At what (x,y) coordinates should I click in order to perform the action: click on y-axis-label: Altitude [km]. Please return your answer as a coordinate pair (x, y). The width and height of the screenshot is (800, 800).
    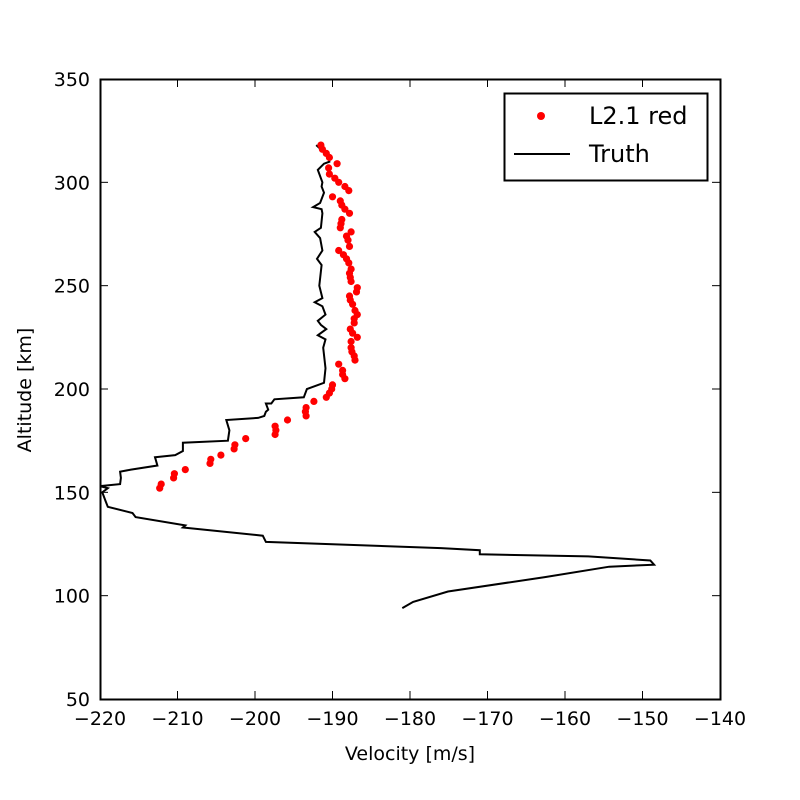
    Looking at the image, I should click on (25, 390).